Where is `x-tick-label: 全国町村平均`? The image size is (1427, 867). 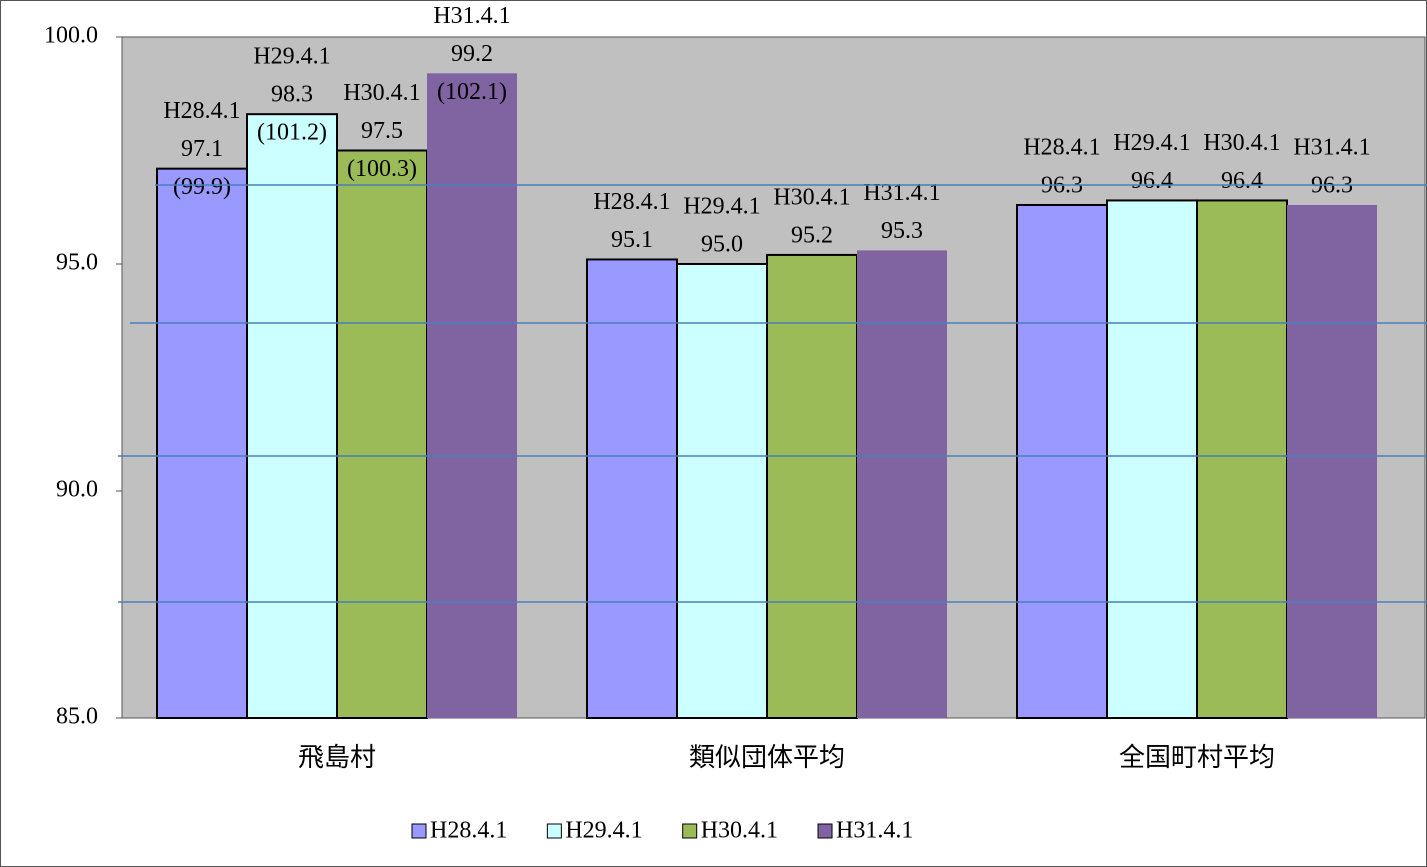
x-tick-label: 全国町村平均 is located at coordinates (1197, 757).